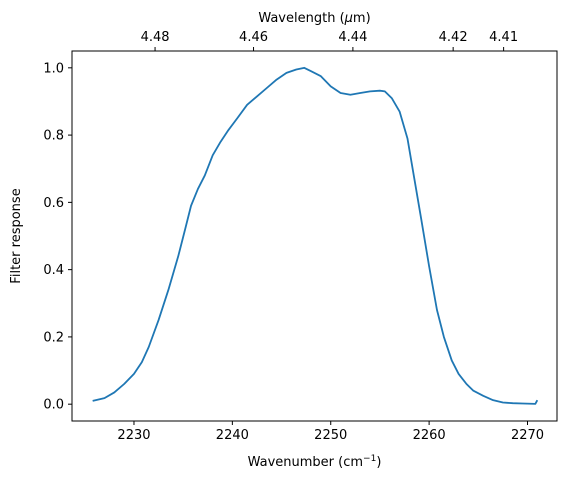  Describe the element at coordinates (232, 435) in the screenshot. I see `x-tick-label: 2240` at that location.